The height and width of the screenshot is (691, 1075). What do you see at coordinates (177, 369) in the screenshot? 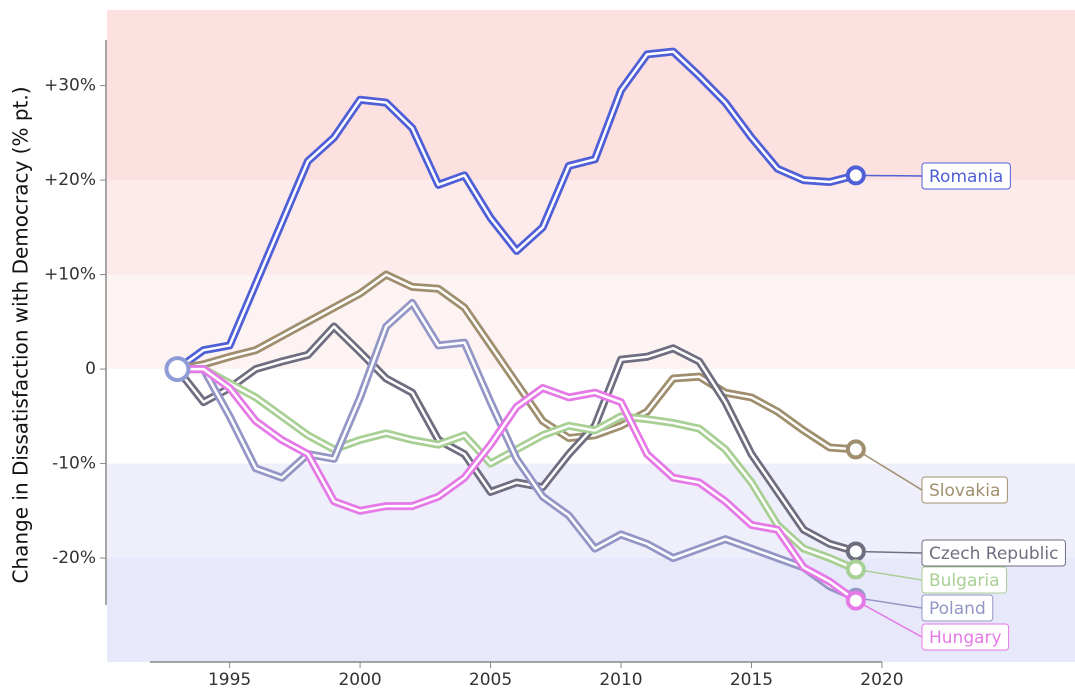
I see `start-marker` at bounding box center [177, 369].